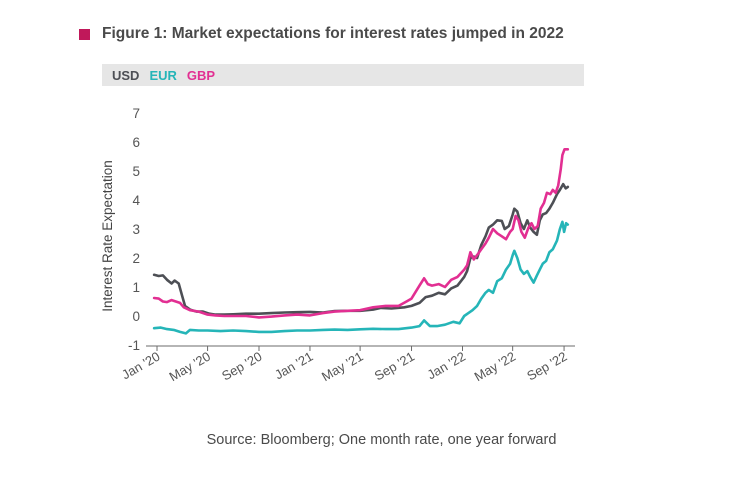 The width and height of the screenshot is (751, 487). What do you see at coordinates (136, 316) in the screenshot?
I see `y-tick-label: 0` at bounding box center [136, 316].